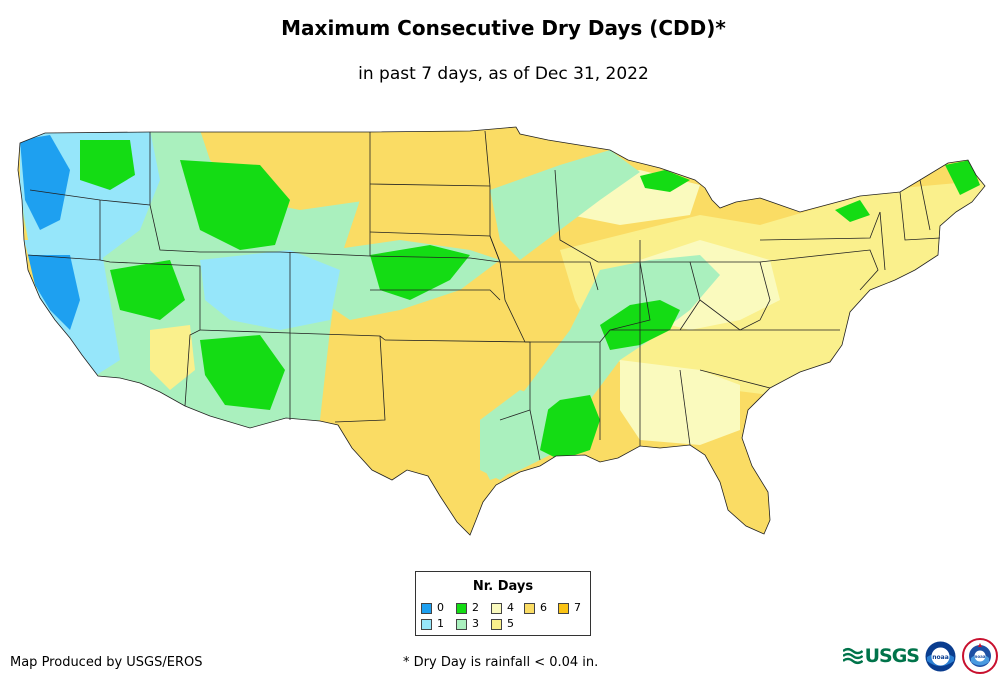 This screenshot has width=1007, height=691. Describe the element at coordinates (515, 435) in the screenshot. I see `zone-3-east-texas` at that location.